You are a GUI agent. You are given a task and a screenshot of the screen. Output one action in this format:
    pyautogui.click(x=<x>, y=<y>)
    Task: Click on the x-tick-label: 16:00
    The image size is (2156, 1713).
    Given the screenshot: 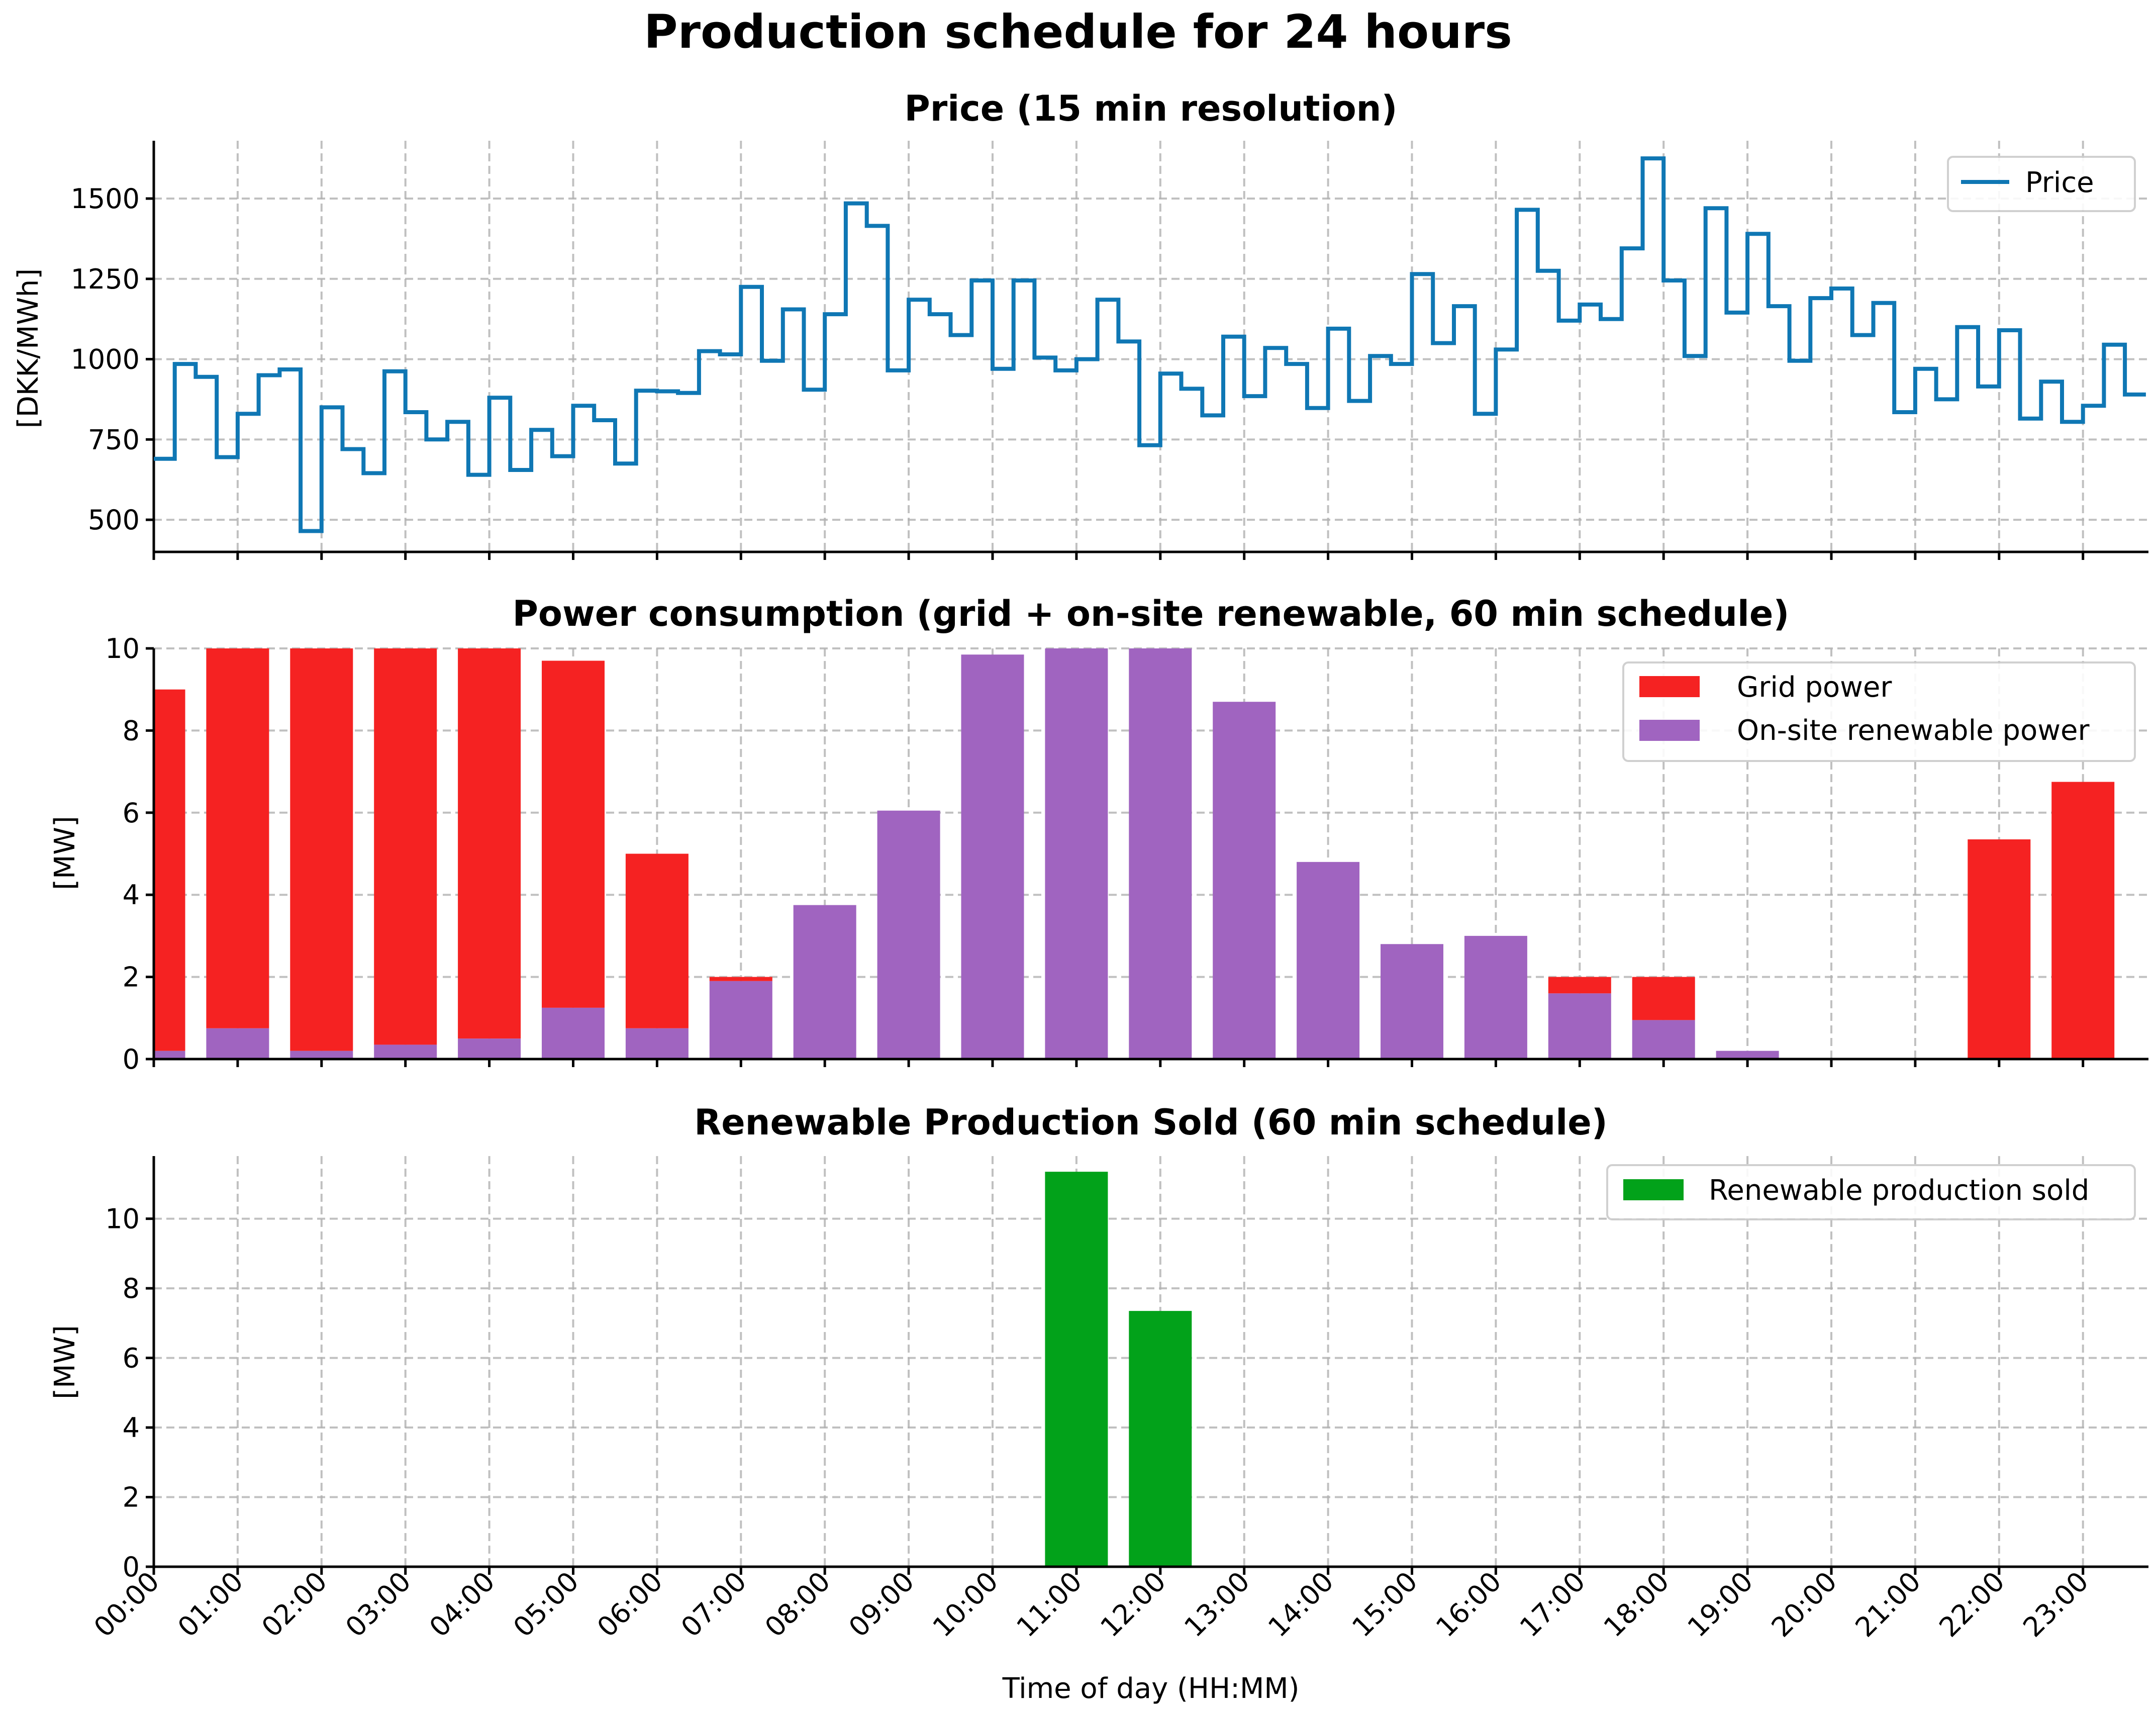 What is the action you would take?
    pyautogui.click(x=1469, y=1605)
    